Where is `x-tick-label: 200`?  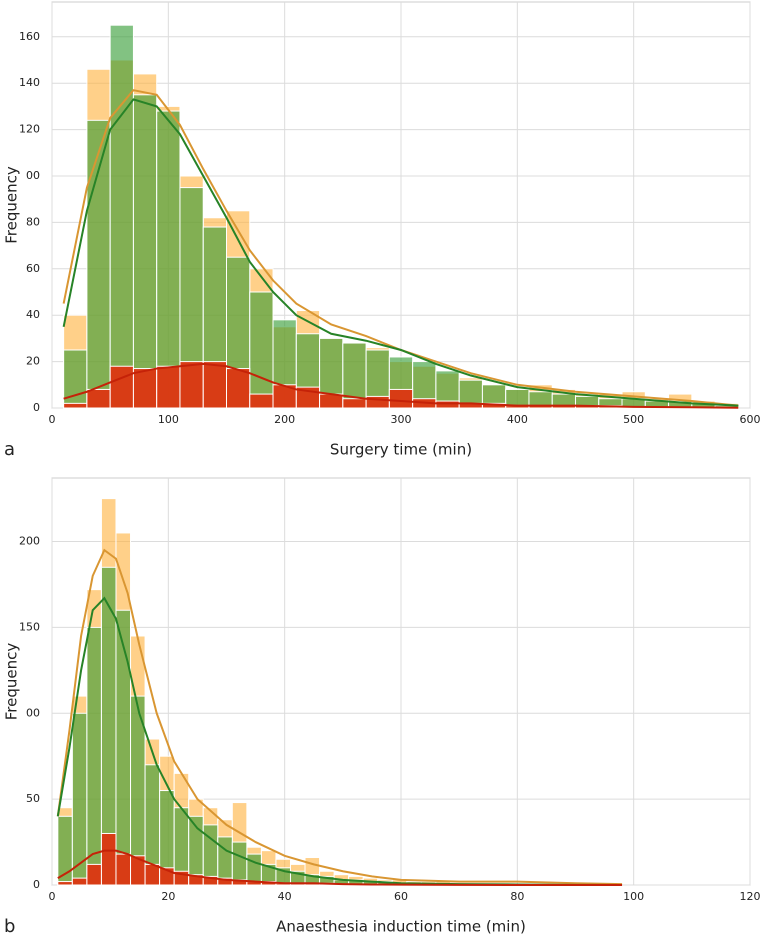 x-tick-label: 200 is located at coordinates (284, 419).